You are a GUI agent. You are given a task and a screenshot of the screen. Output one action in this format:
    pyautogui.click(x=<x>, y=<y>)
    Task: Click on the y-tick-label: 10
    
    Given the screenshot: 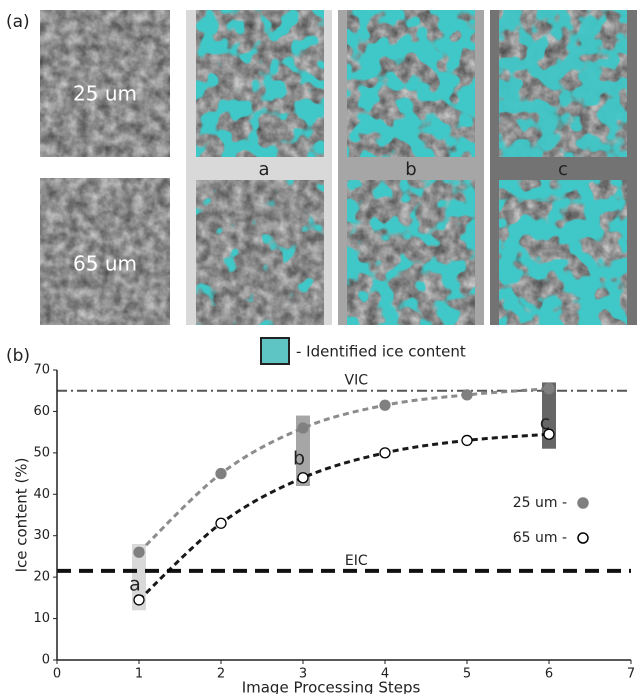 What is the action you would take?
    pyautogui.click(x=41, y=618)
    